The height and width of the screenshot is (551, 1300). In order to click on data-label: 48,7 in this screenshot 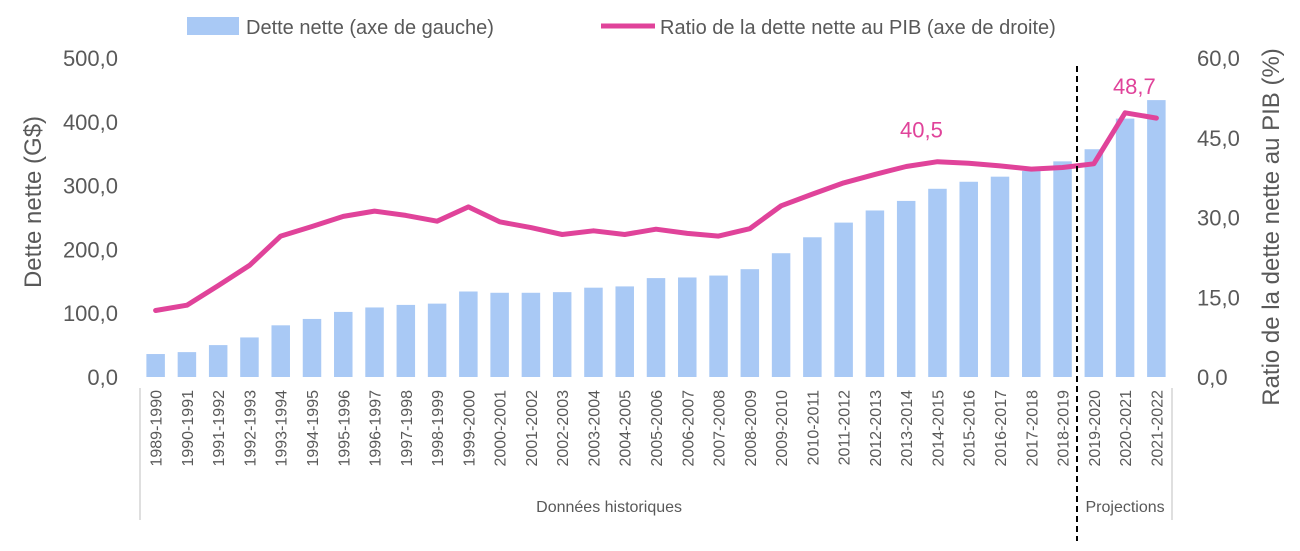, I will do `click(1134, 86)`.